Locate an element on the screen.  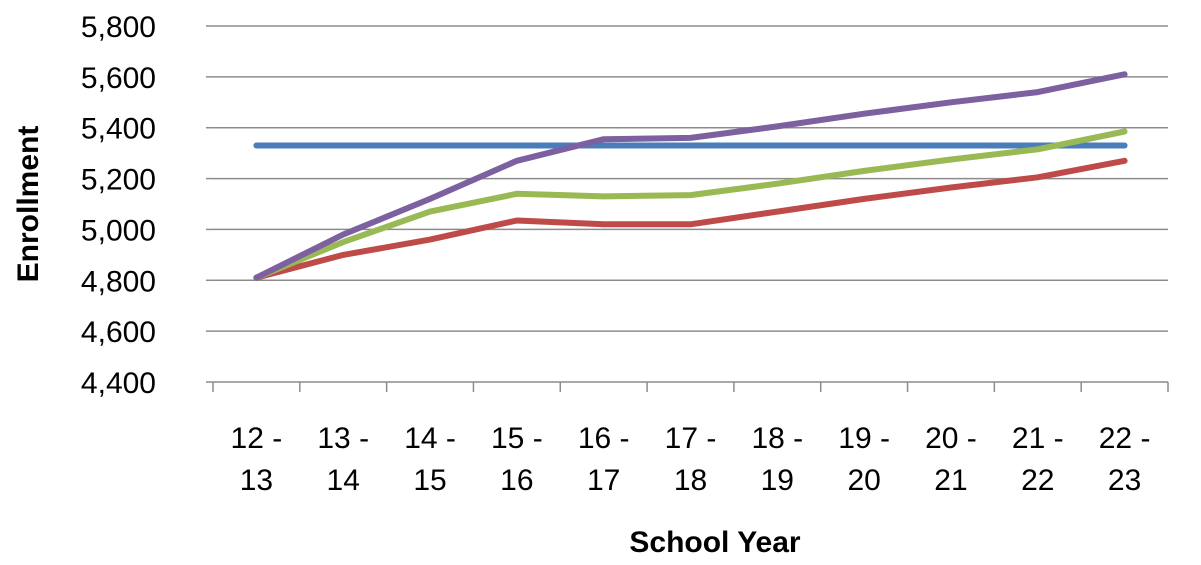
x-tick-label: 21 -22 is located at coordinates (1038, 459).